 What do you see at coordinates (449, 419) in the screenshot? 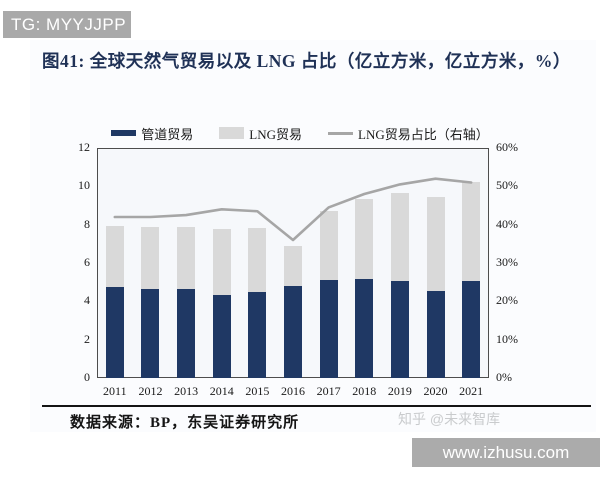
I see `zhihu-watermark: 知乎 @未来智库` at bounding box center [449, 419].